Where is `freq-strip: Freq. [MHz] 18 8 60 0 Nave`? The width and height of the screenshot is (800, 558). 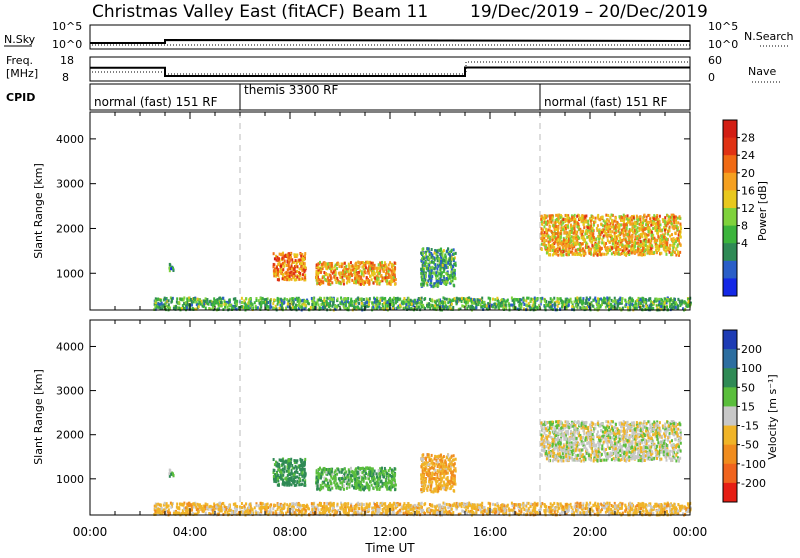 freq-strip: Freq. [MHz] 18 8 60 0 Nave is located at coordinates (393, 69).